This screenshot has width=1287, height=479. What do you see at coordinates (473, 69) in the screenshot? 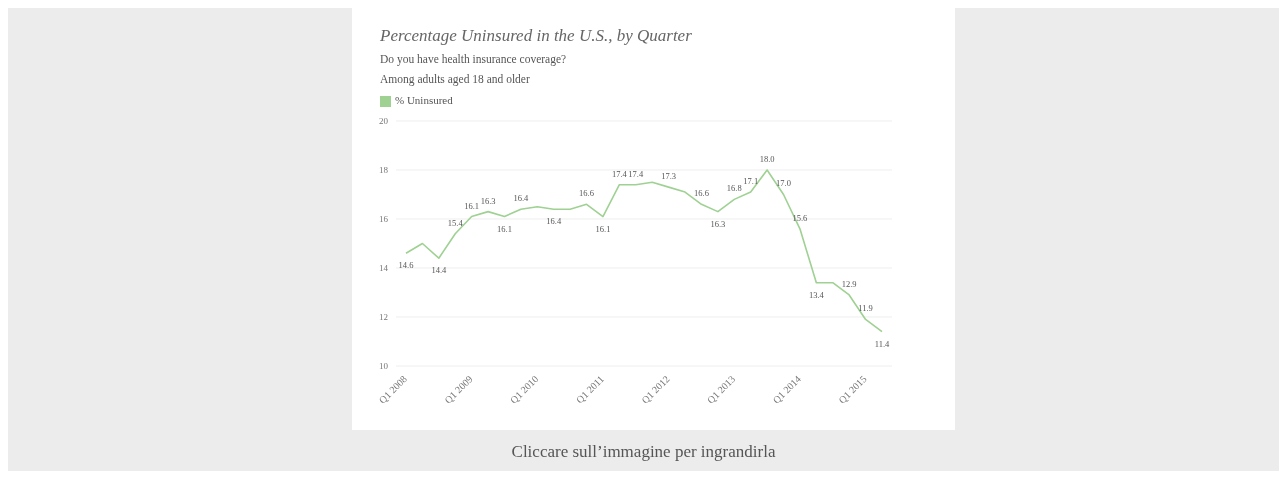
I see `chart-subtitle: Do you have health insurance coverage? Among adults aged 18 and older` at bounding box center [473, 69].